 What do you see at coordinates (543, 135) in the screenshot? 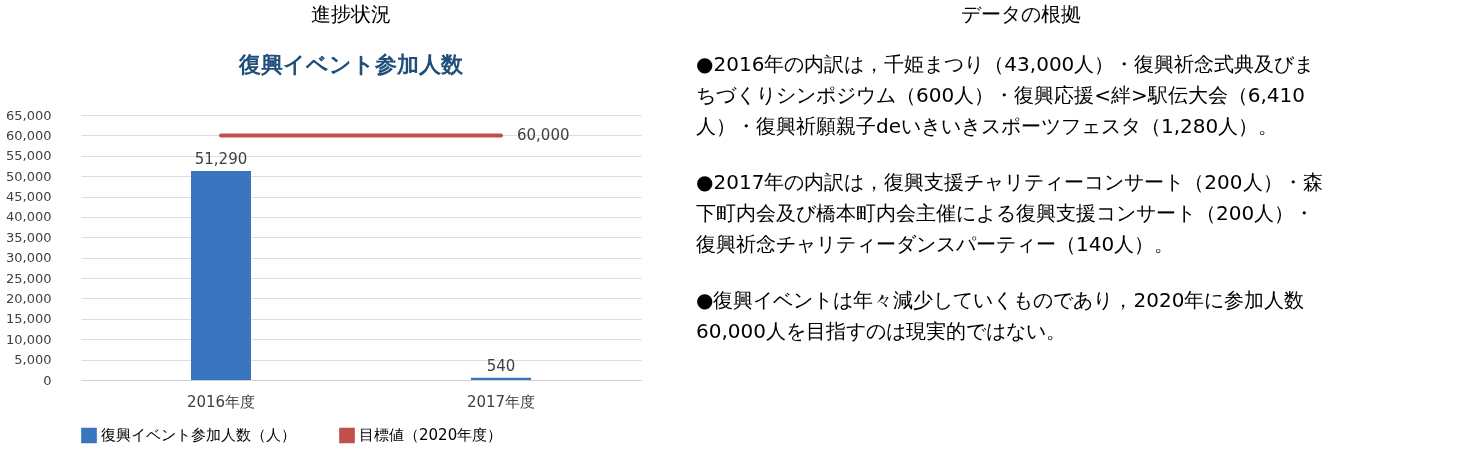
I see `data-label: 60,000` at bounding box center [543, 135].